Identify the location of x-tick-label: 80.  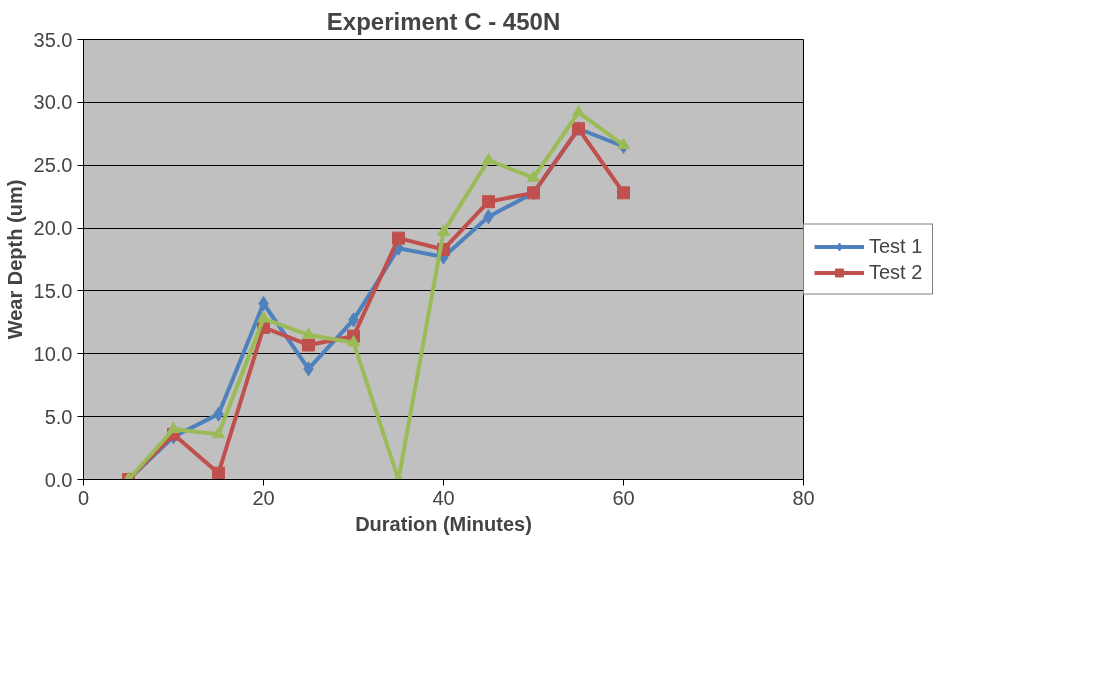
(803, 497).